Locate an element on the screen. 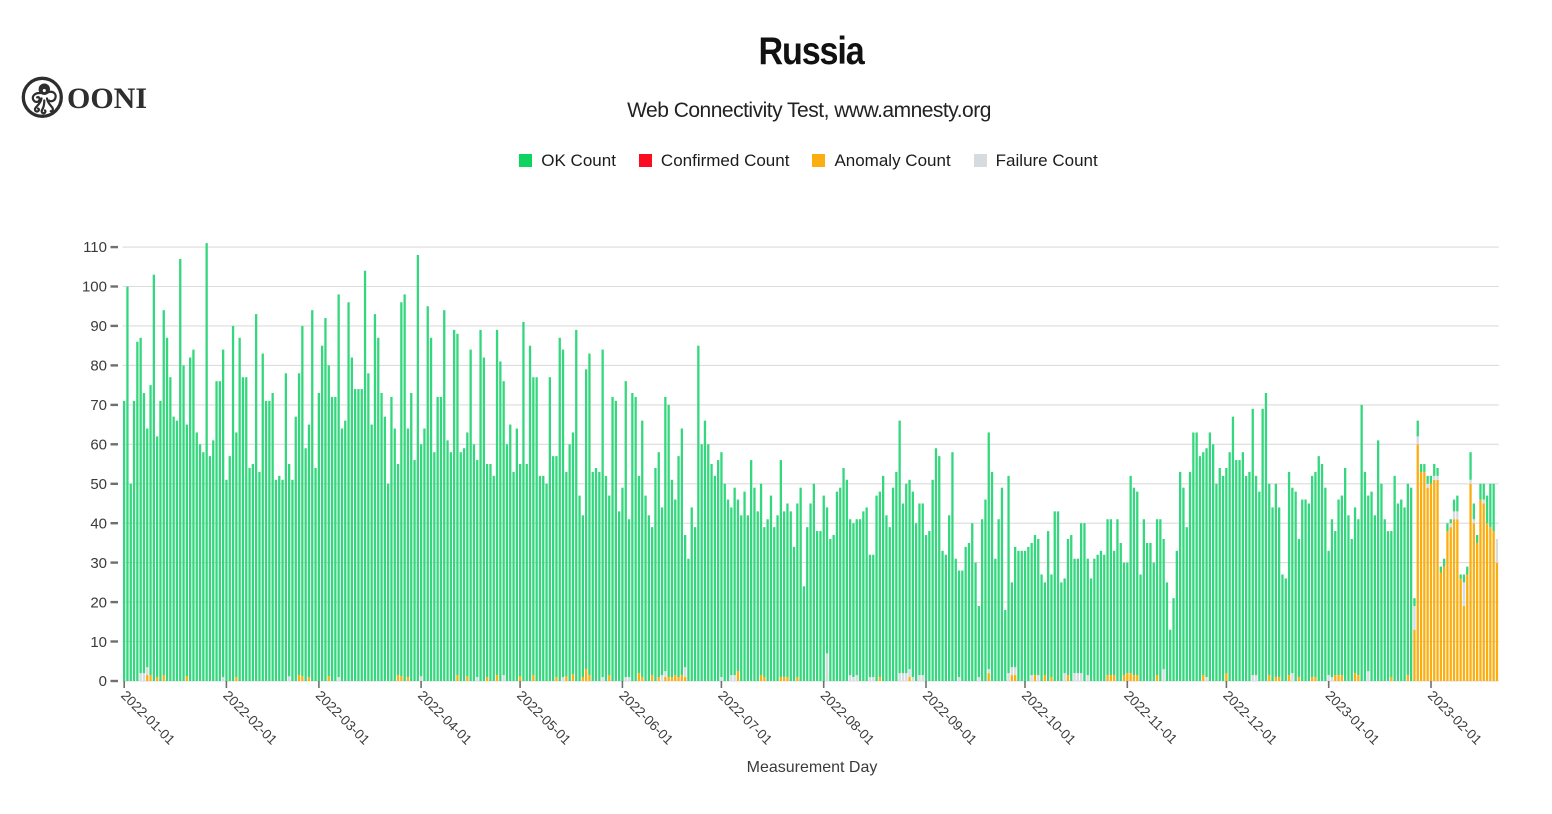 This screenshot has width=1552, height=814. svg-text: 2022-10-01 is located at coordinates (1049, 718).